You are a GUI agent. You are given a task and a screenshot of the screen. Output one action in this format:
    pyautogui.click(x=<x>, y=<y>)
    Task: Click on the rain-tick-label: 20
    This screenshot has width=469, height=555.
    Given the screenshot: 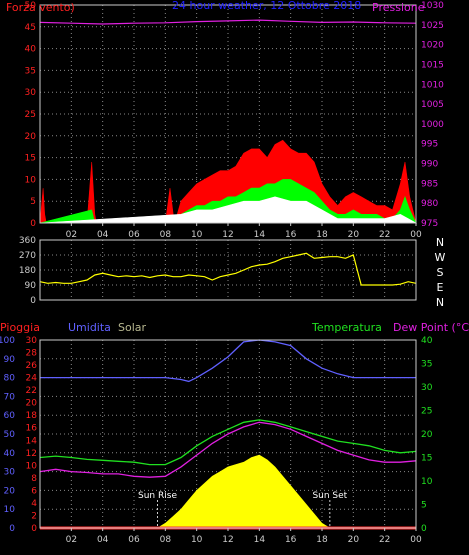 What is the action you would take?
    pyautogui.click(x=32, y=404)
    